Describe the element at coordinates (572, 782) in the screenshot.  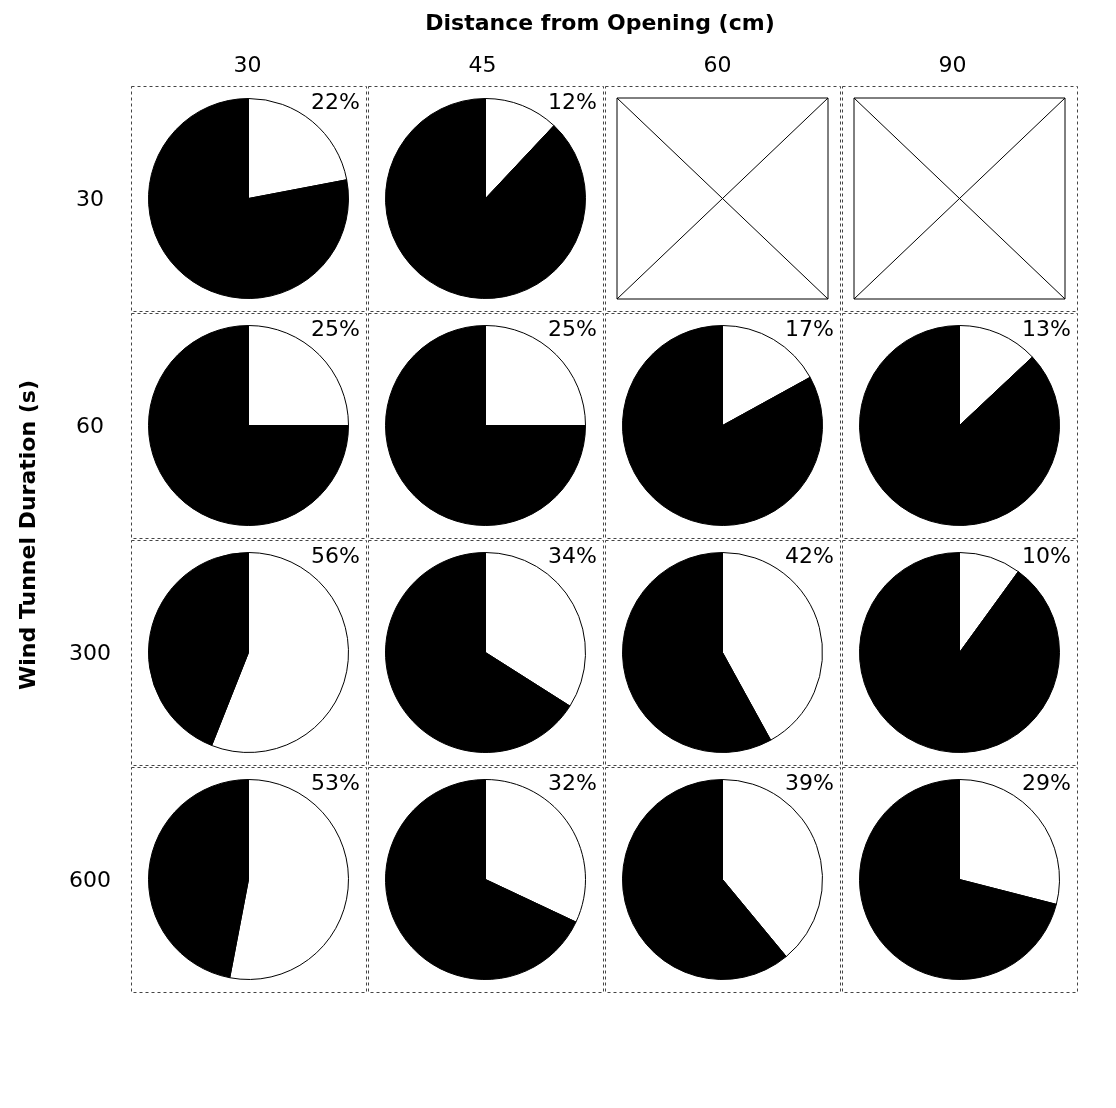
I see `data-label: 32%` at that location.